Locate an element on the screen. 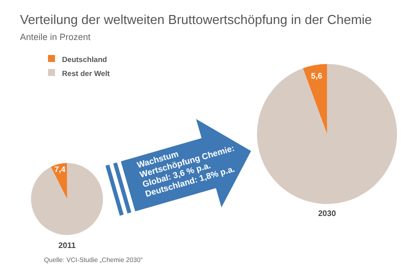 This screenshot has width=420, height=278. data-label: 7,4 is located at coordinates (60, 169).